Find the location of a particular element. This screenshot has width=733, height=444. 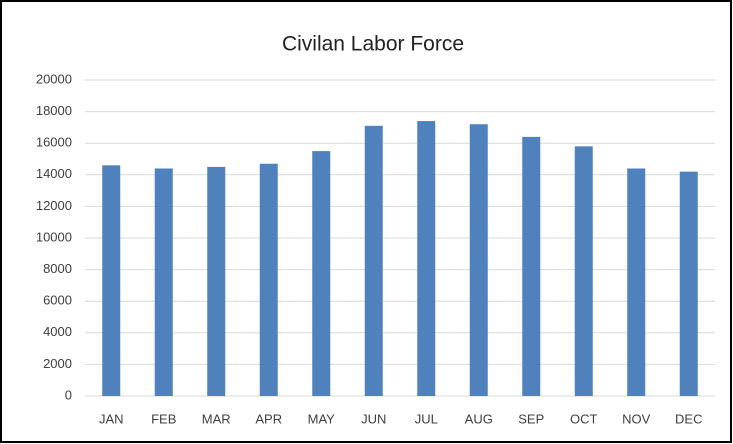

x-tick-label: MAY is located at coordinates (322, 418).